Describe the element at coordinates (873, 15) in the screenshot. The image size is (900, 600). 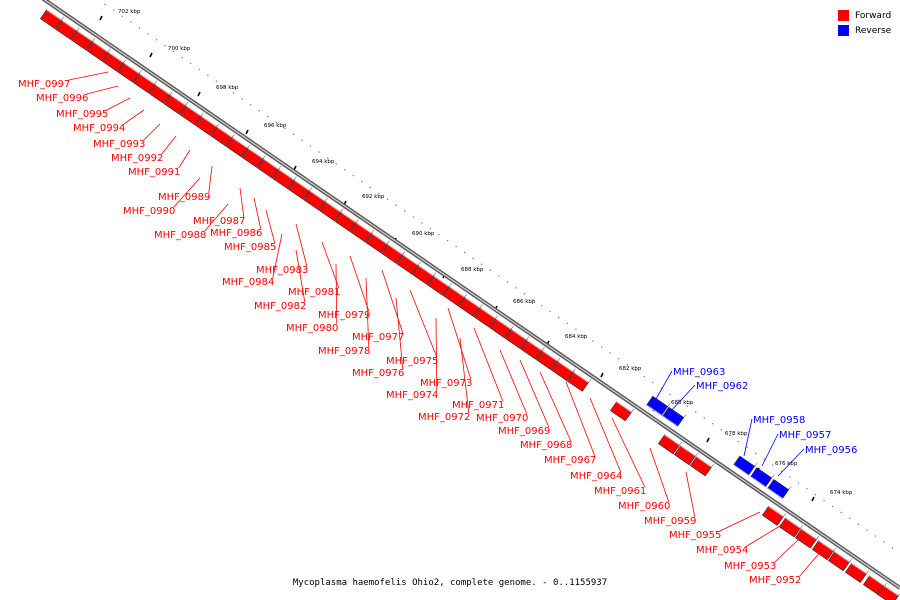
I see `legend-label-forward: Forward` at that location.